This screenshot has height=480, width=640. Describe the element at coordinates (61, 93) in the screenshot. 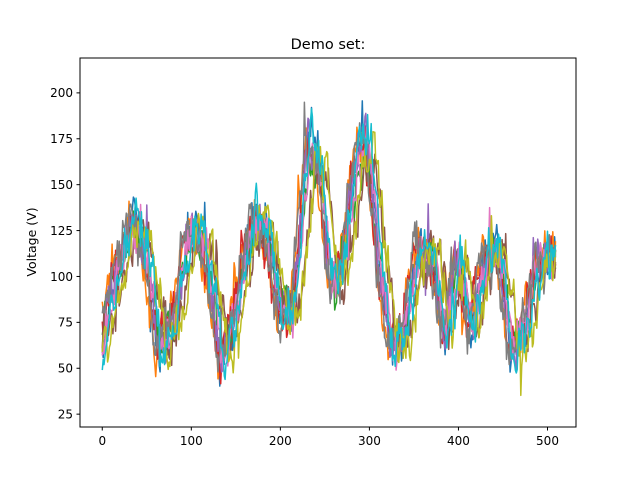

I see `y-tick-label: 200` at that location.